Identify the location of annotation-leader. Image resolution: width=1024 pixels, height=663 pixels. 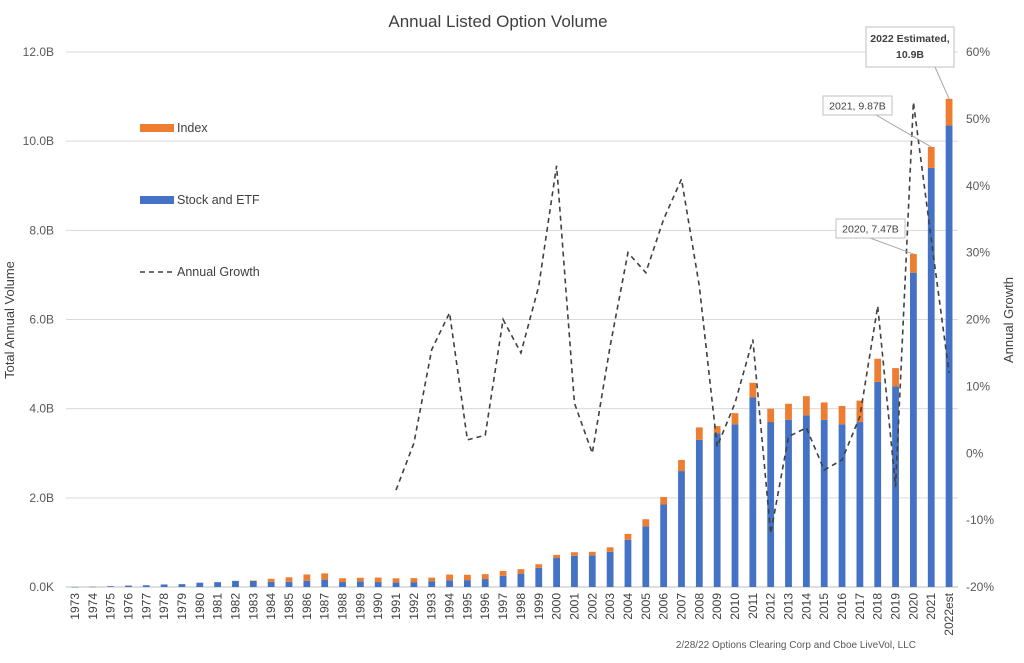
(942, 83).